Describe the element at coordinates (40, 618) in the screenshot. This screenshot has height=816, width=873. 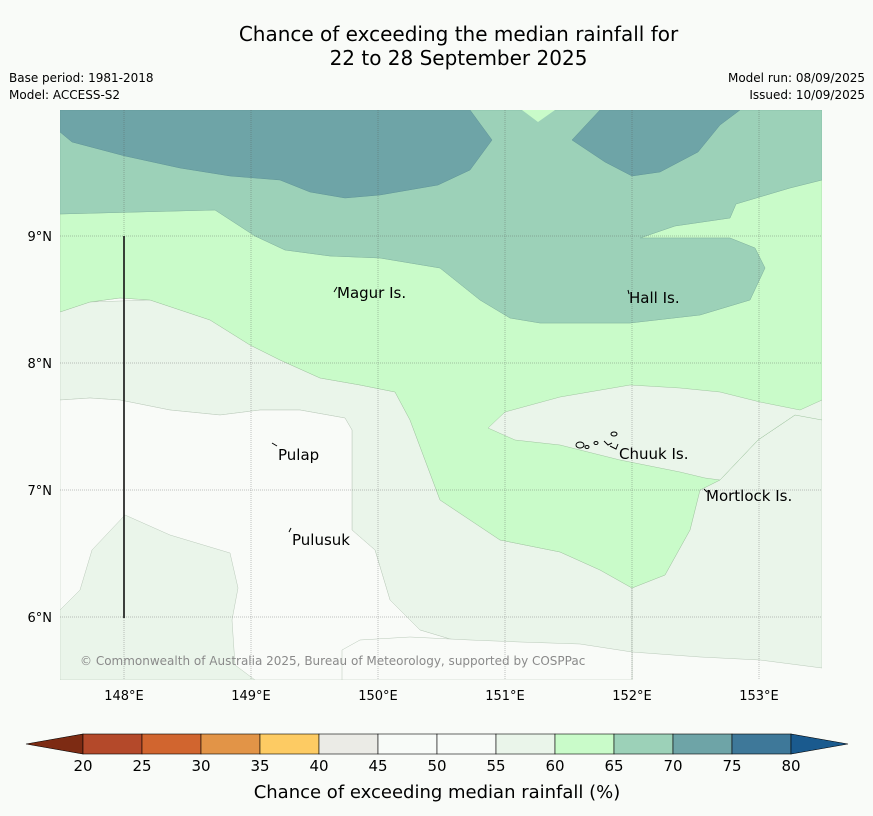
I see `lat-label: 6°N` at that location.